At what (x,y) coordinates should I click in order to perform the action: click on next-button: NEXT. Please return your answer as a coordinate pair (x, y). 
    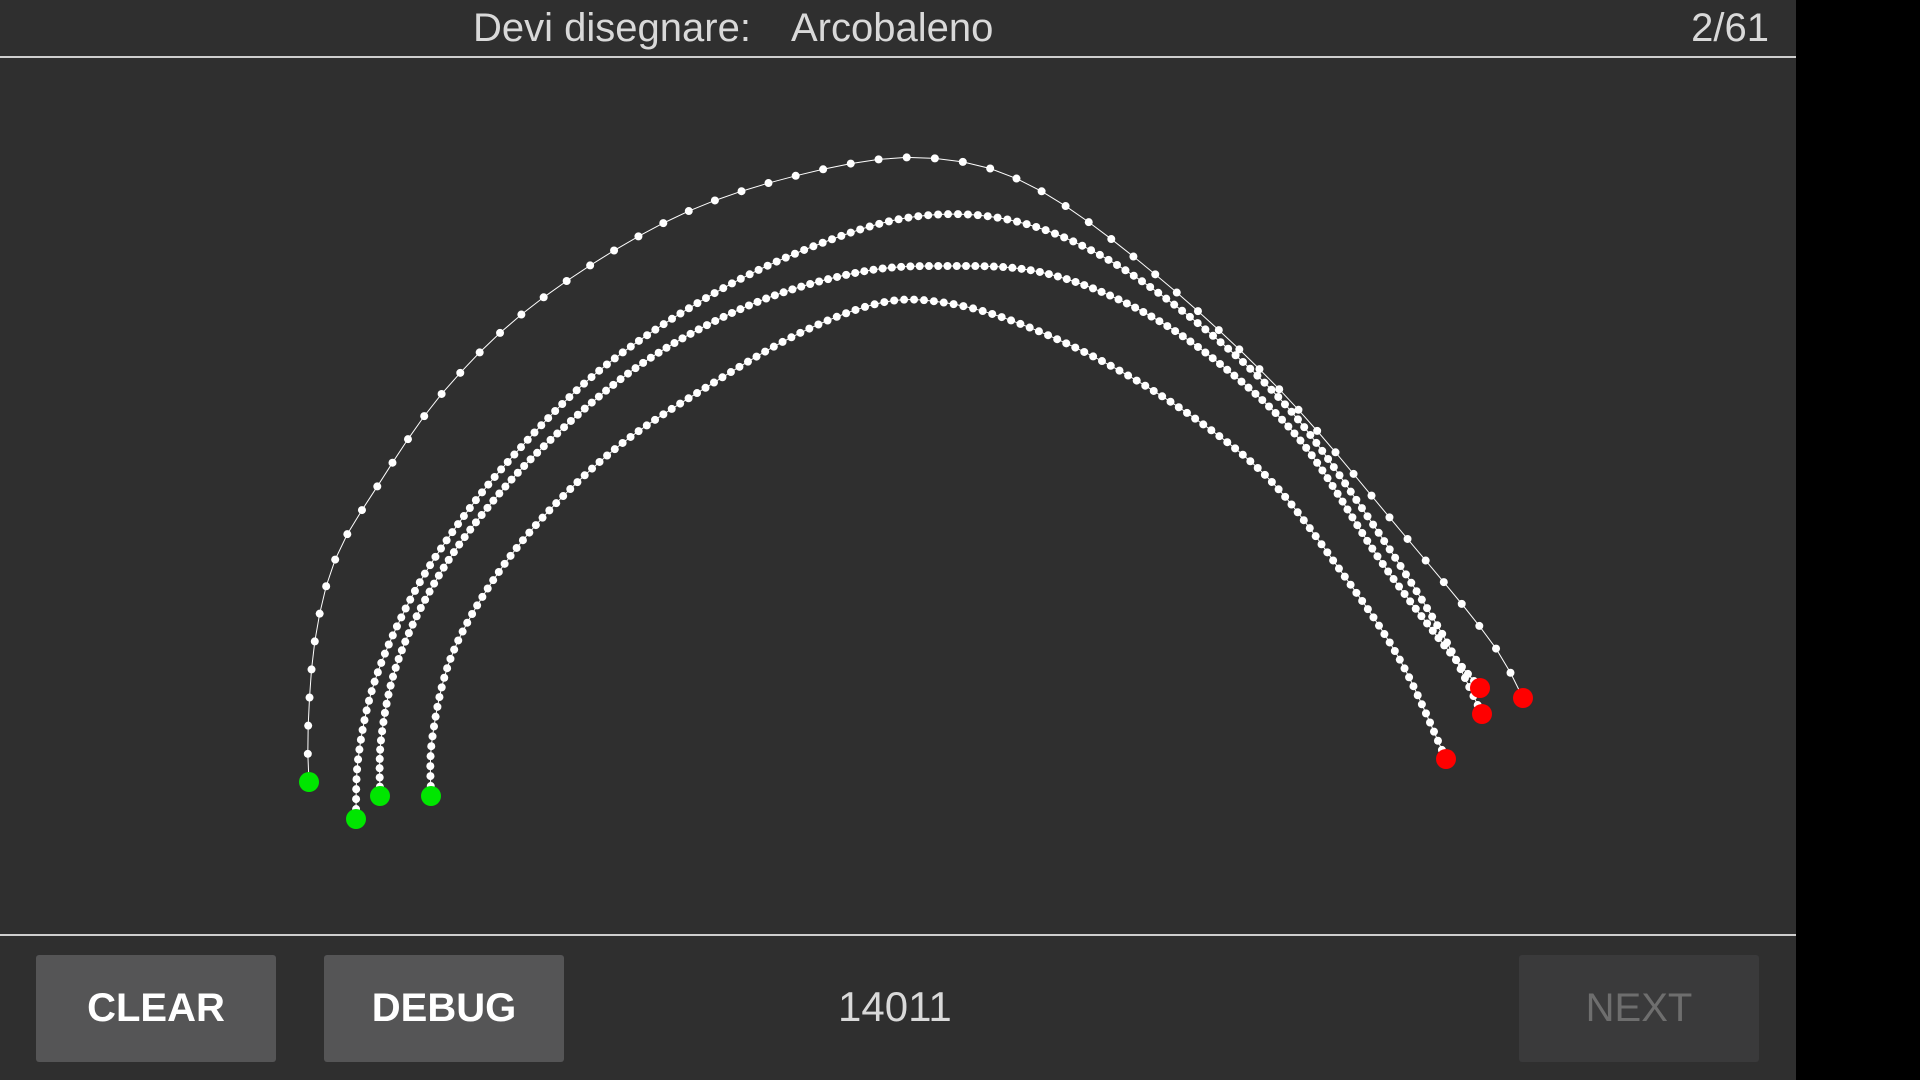
    Looking at the image, I should click on (1639, 1008).